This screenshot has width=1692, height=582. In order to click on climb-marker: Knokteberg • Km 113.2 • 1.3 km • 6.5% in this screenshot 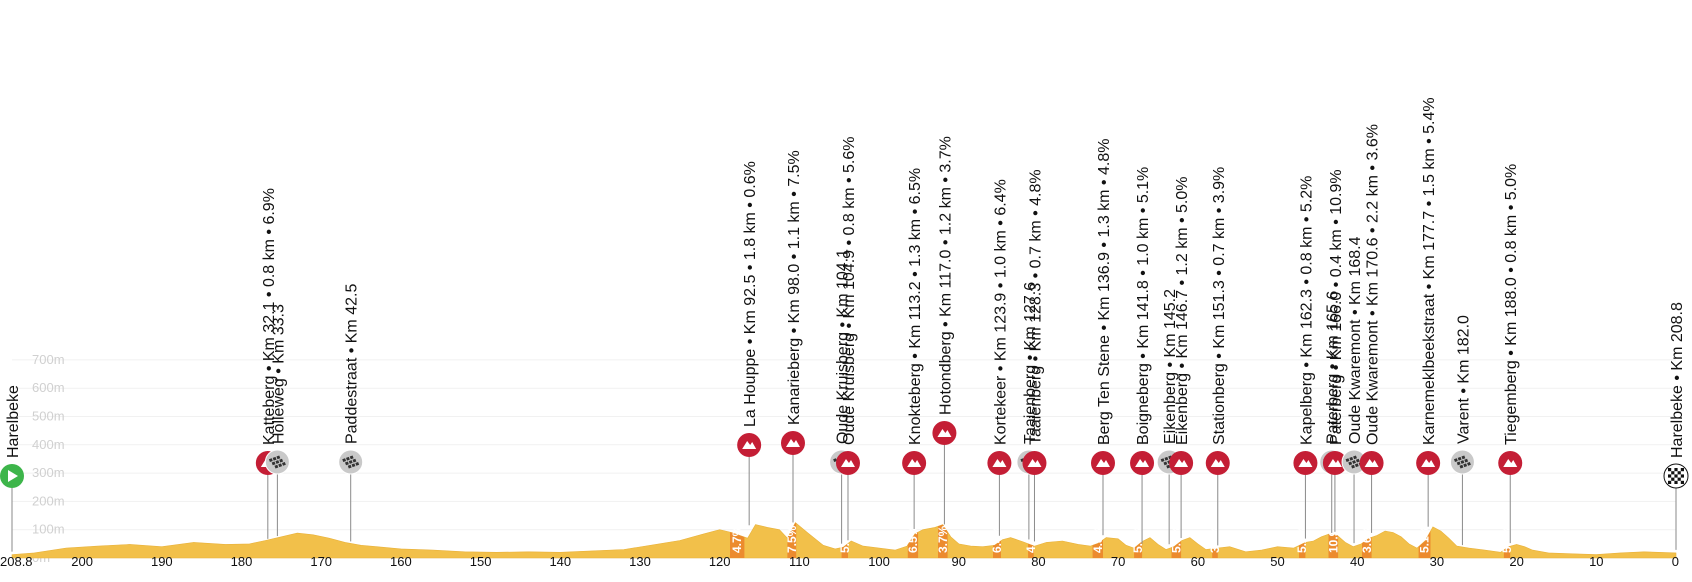, I will do `click(914, 348)`.